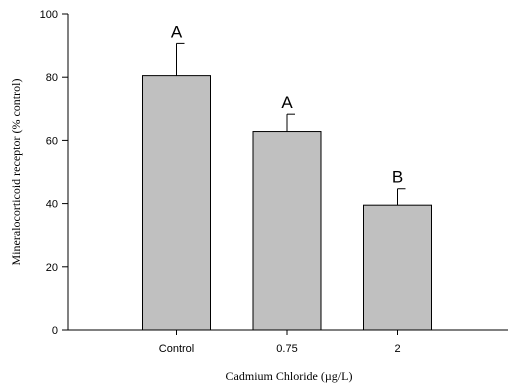 The width and height of the screenshot is (510, 387). Describe the element at coordinates (54, 173) in the screenshot. I see `y-axis-ticks: 0 20 40 60 80 100` at that location.